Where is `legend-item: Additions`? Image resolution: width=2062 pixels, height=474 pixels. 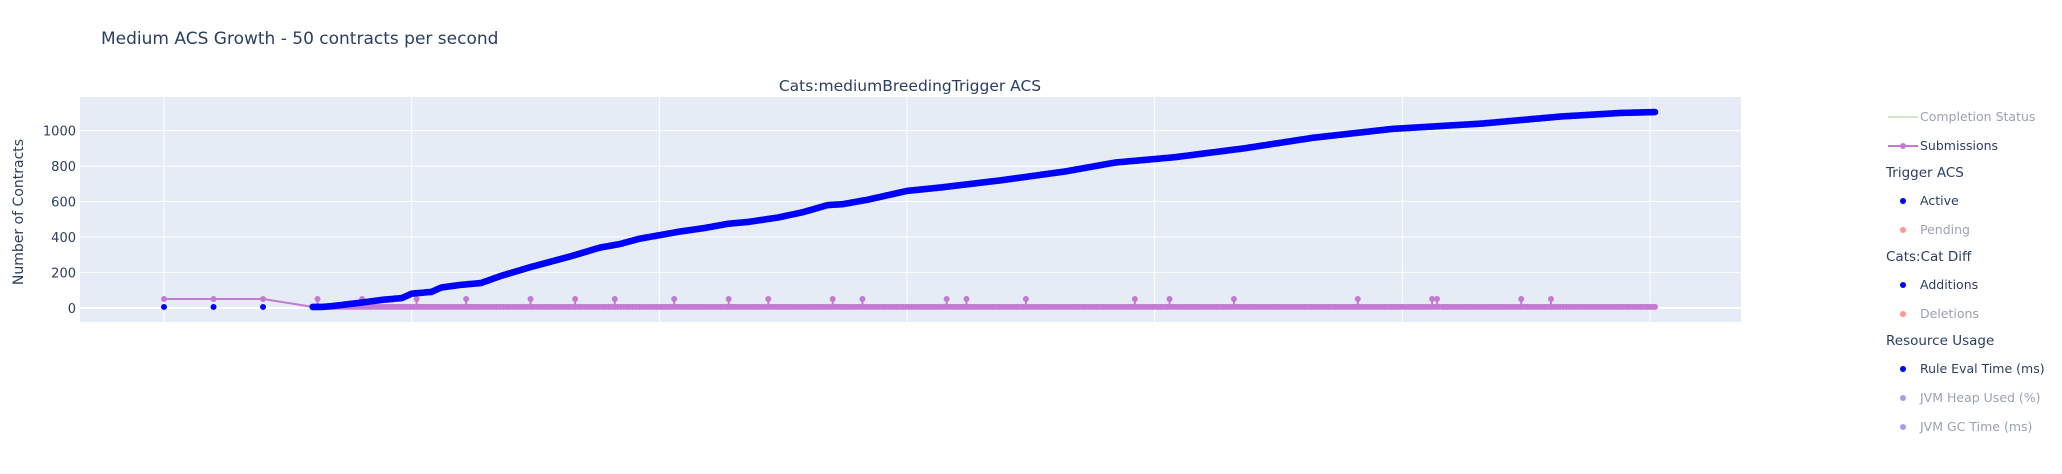 legend-item: Additions is located at coordinates (1974, 284).